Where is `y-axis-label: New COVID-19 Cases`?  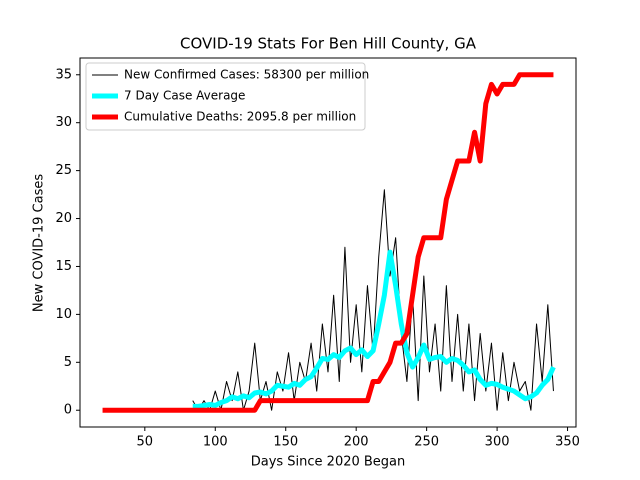
y-axis-label: New COVID-19 Cases is located at coordinates (39, 243).